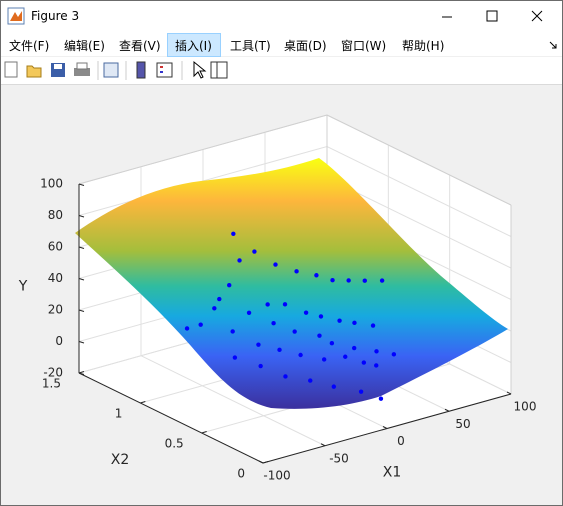  I want to click on x2-axis-label: X2, so click(120, 460).